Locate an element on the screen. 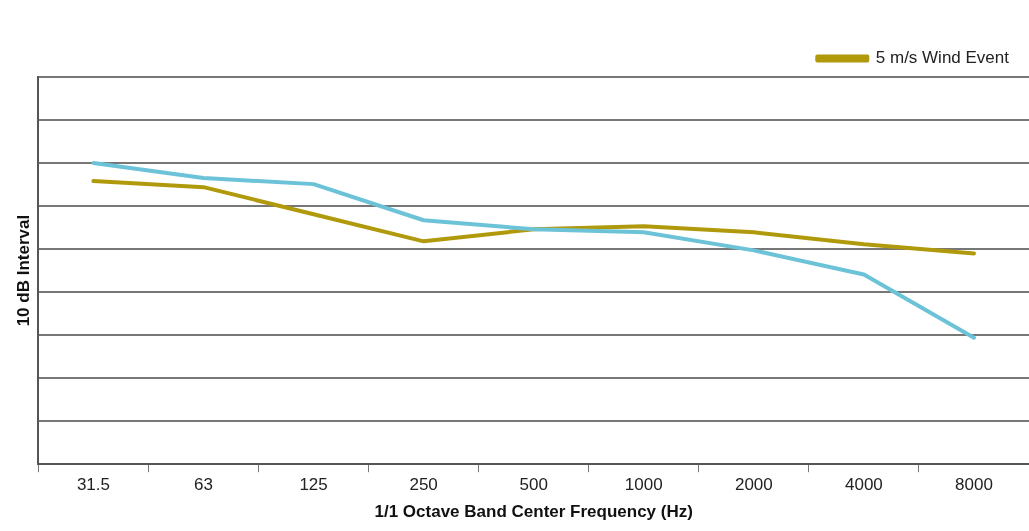 Image resolution: width=1029 pixels, height=531 pixels. x-tick-label: 500 is located at coordinates (533, 485).